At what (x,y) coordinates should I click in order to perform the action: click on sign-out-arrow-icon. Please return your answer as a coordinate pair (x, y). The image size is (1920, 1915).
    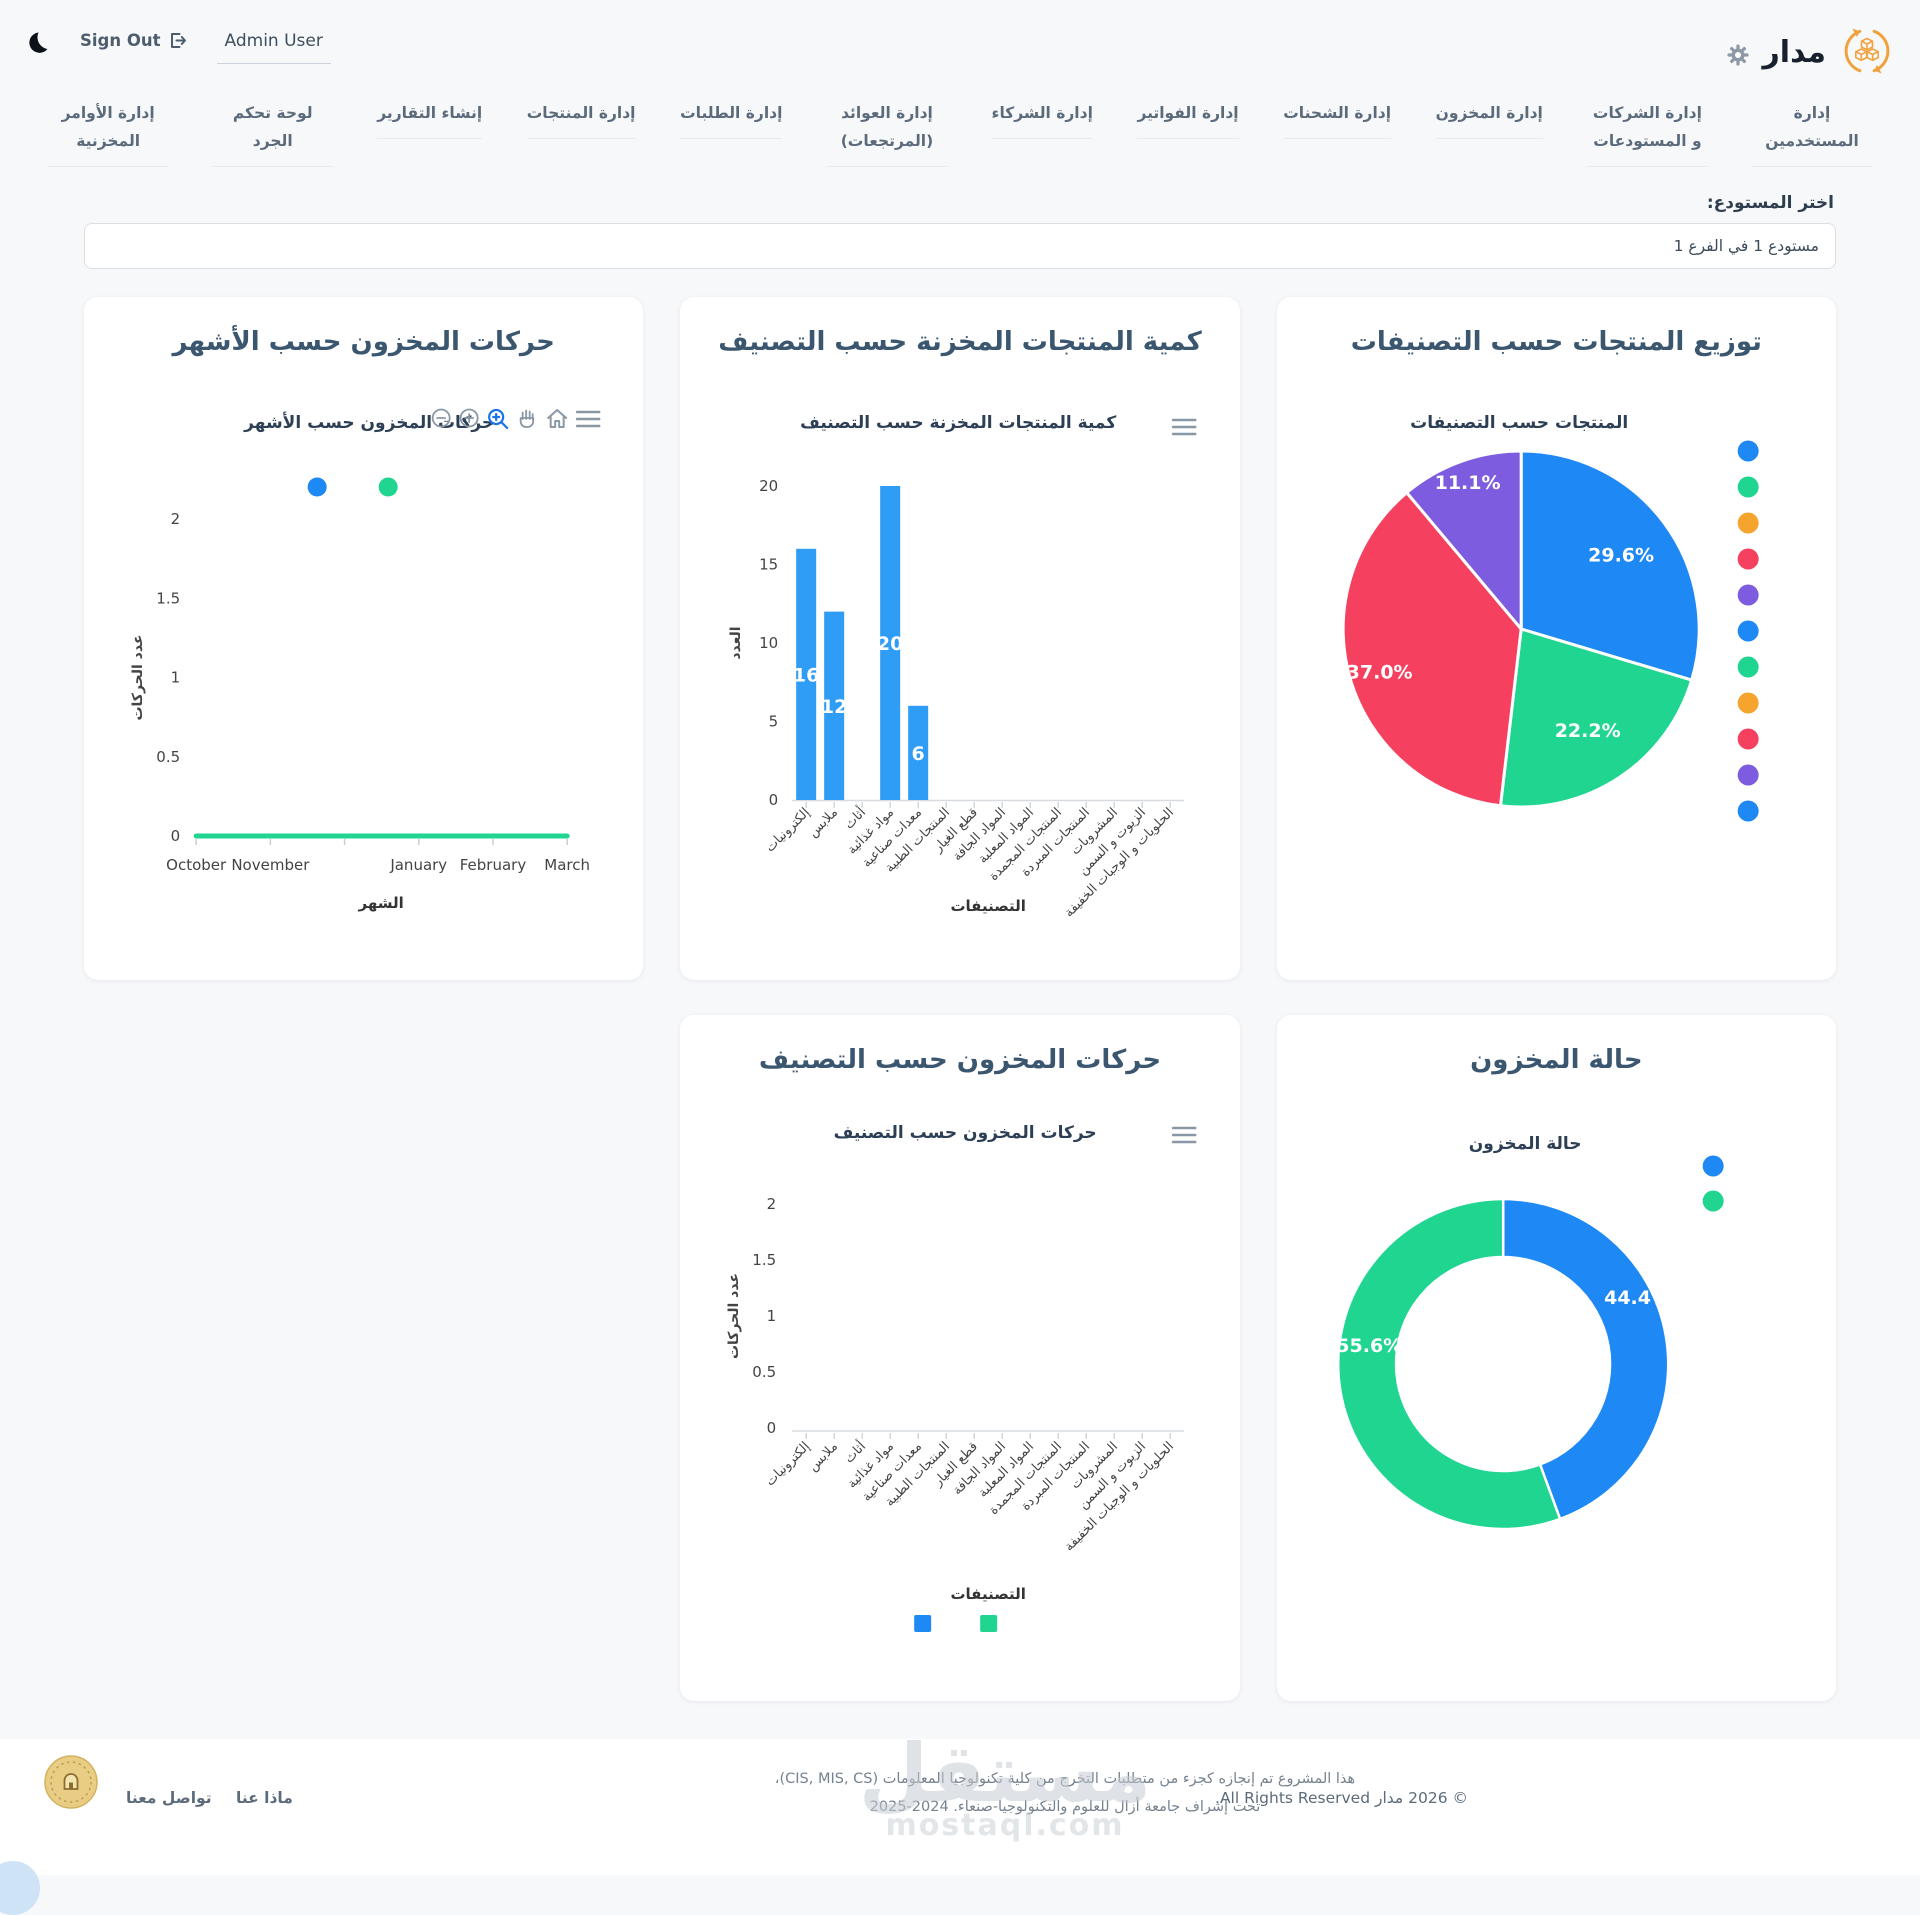
    Looking at the image, I should click on (178, 40).